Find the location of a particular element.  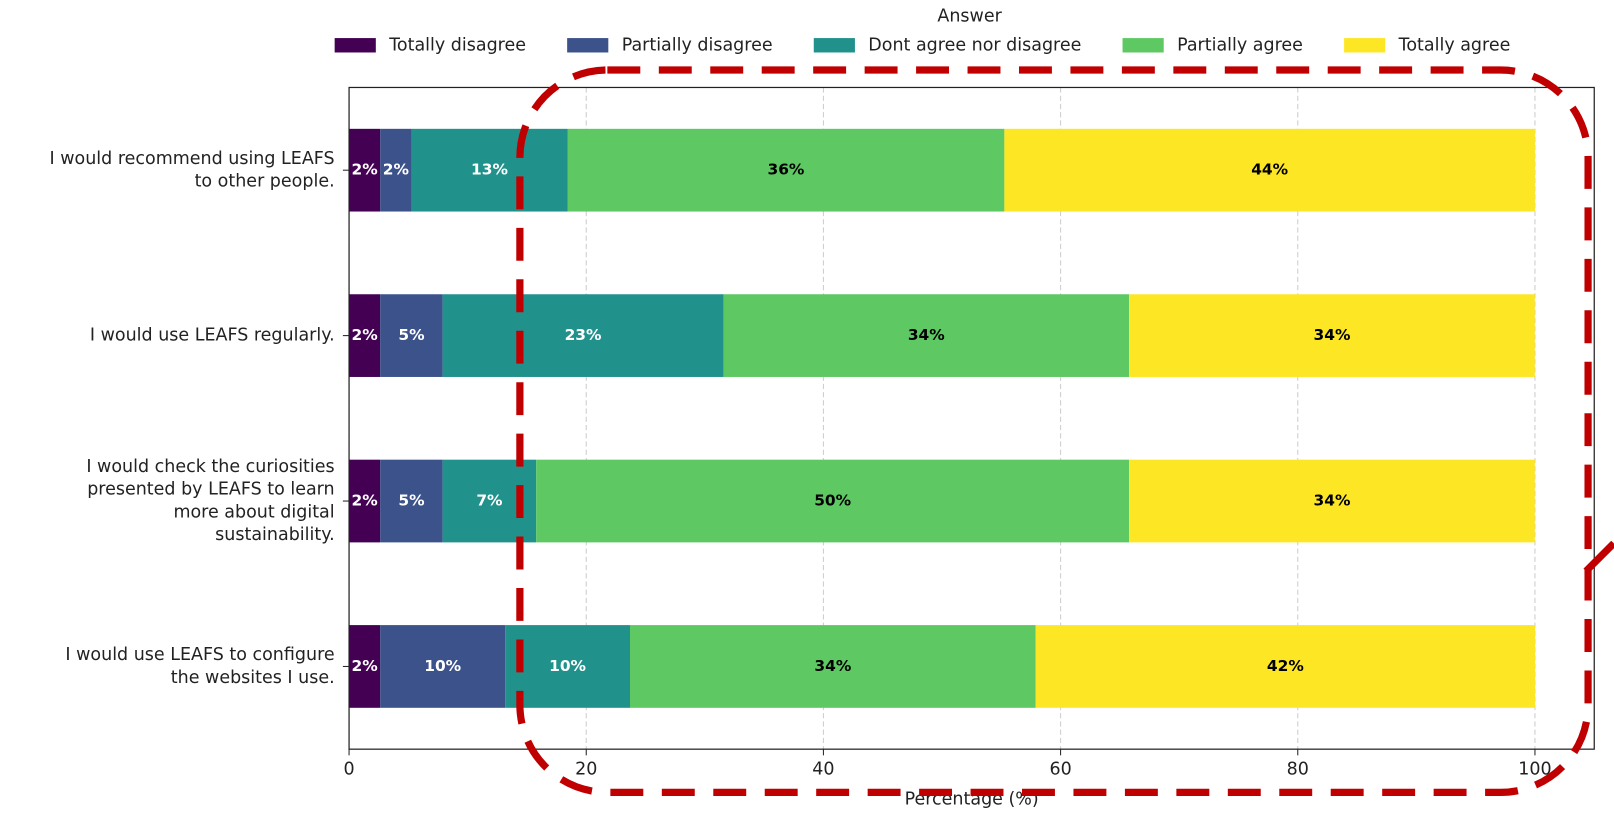

y-tick-label-line: to other people. is located at coordinates (265, 182).